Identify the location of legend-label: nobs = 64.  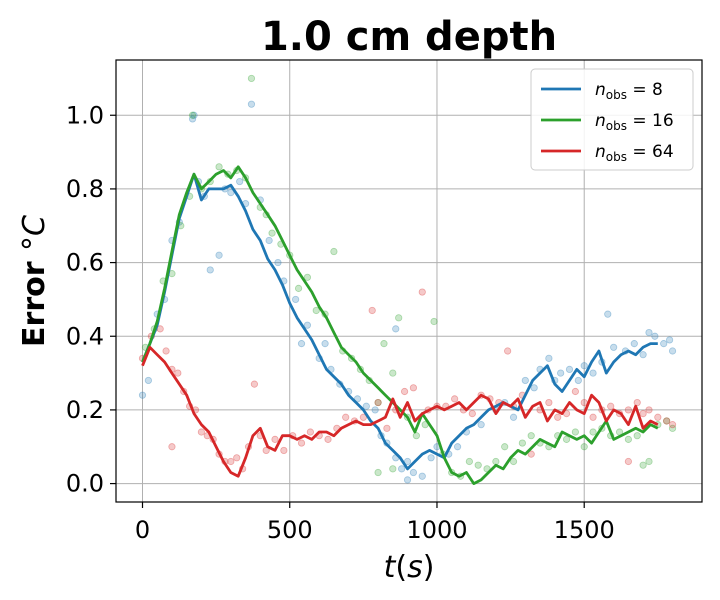
(634, 153).